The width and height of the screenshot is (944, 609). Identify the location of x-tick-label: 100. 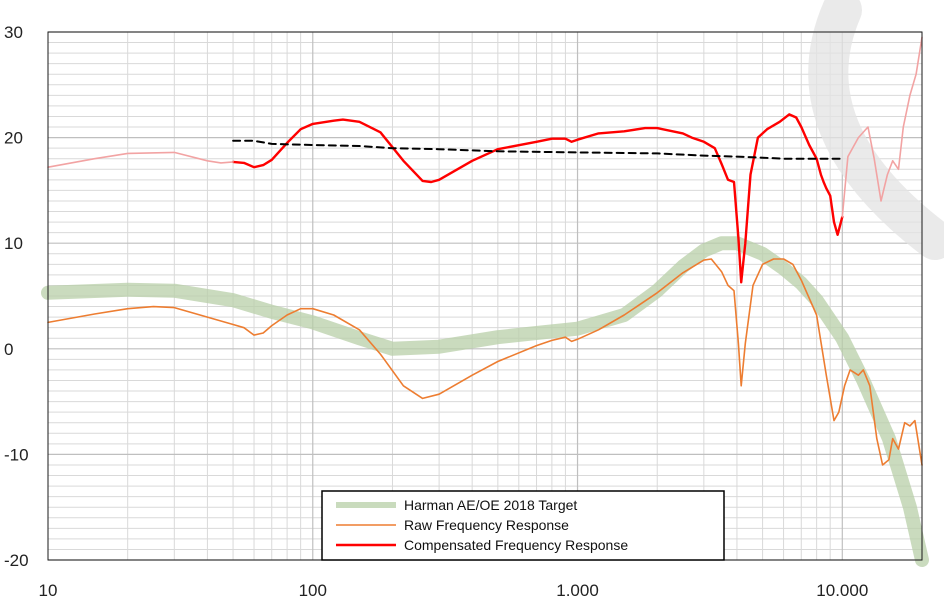
(313, 590).